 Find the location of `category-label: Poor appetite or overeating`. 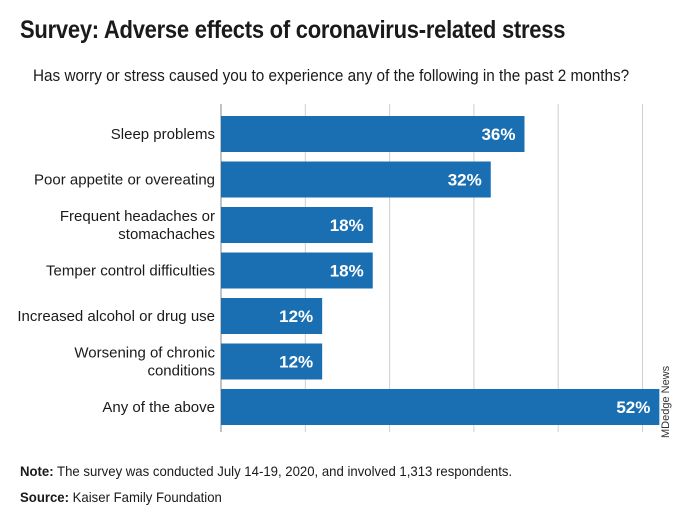

category-label: Poor appetite or overeating is located at coordinates (124, 180).